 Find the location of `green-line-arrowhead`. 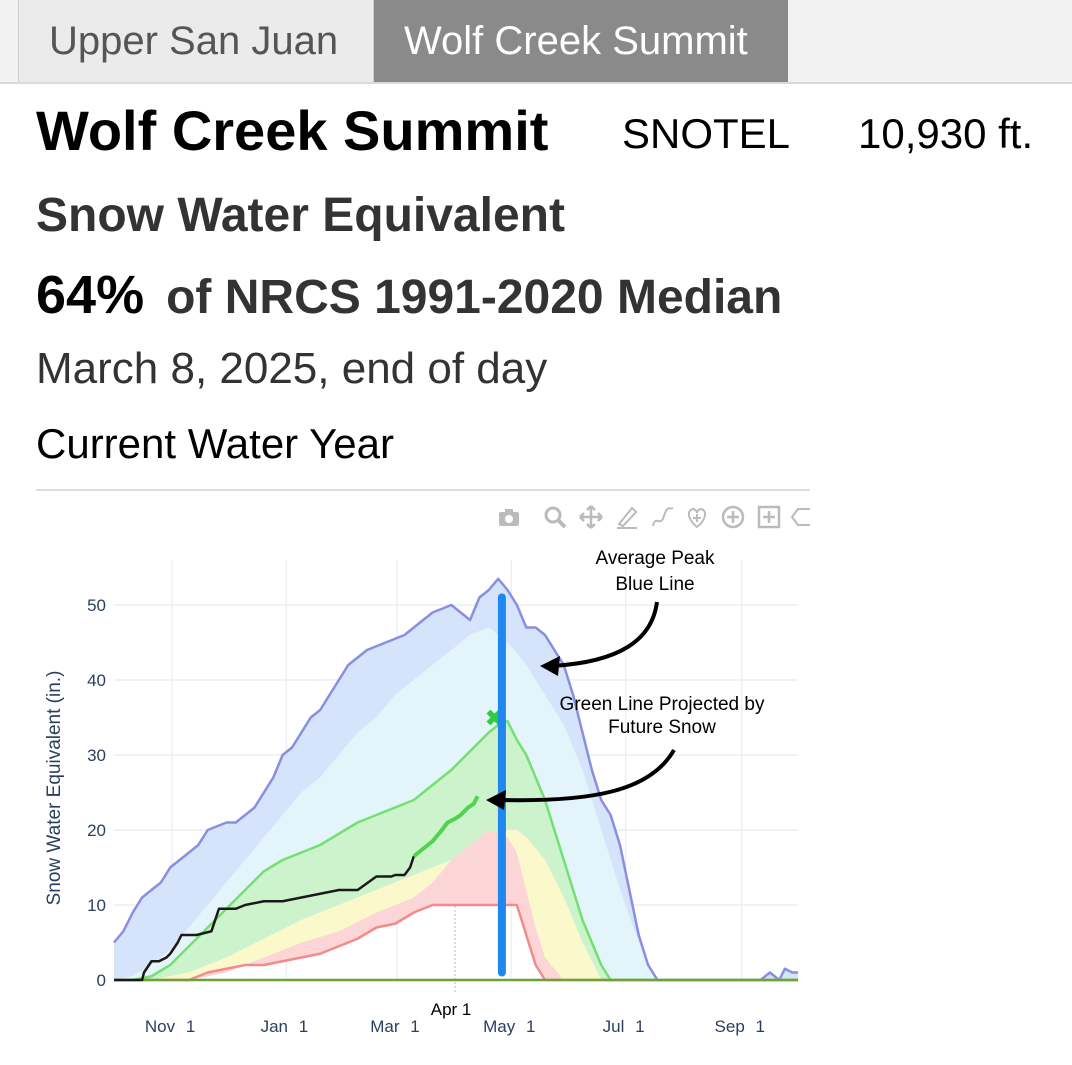

green-line-arrowhead is located at coordinates (496, 800).